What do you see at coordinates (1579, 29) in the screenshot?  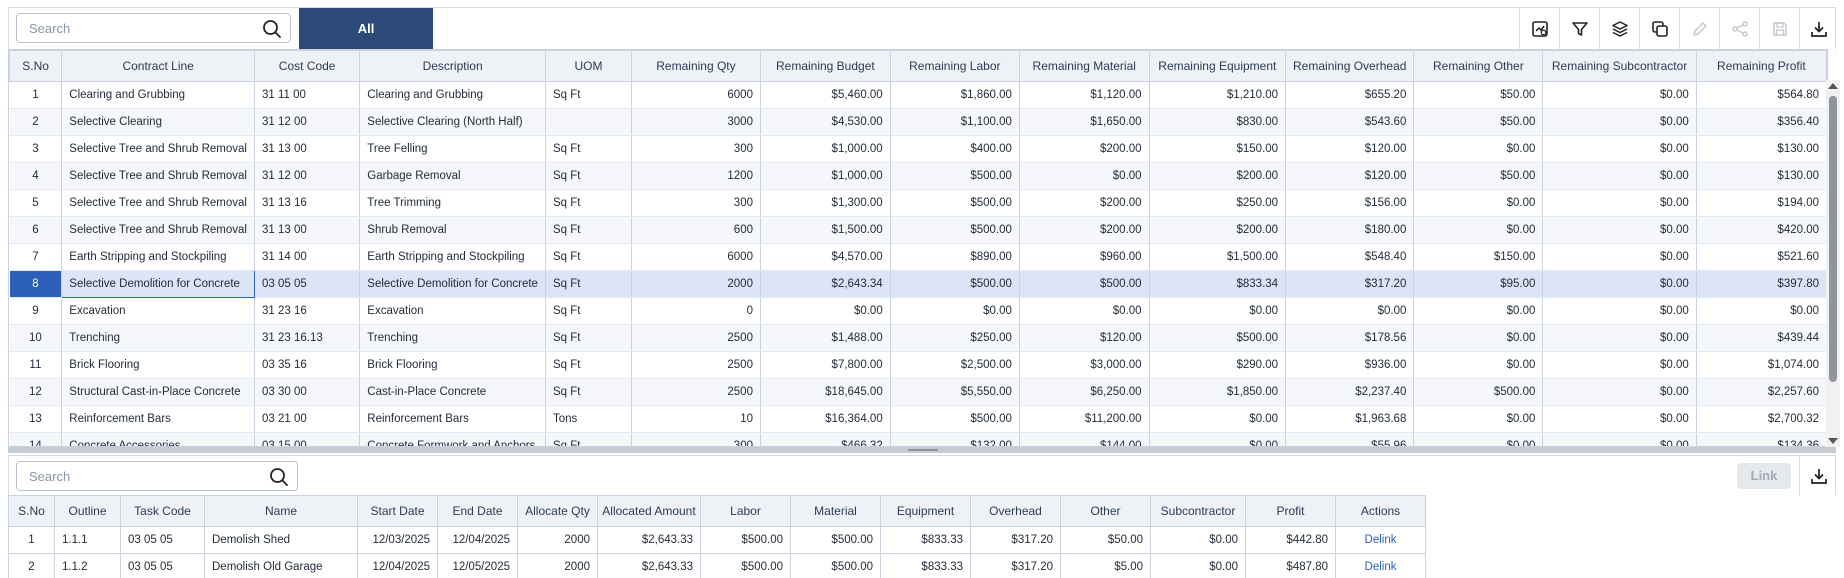 I see `filter-button` at bounding box center [1579, 29].